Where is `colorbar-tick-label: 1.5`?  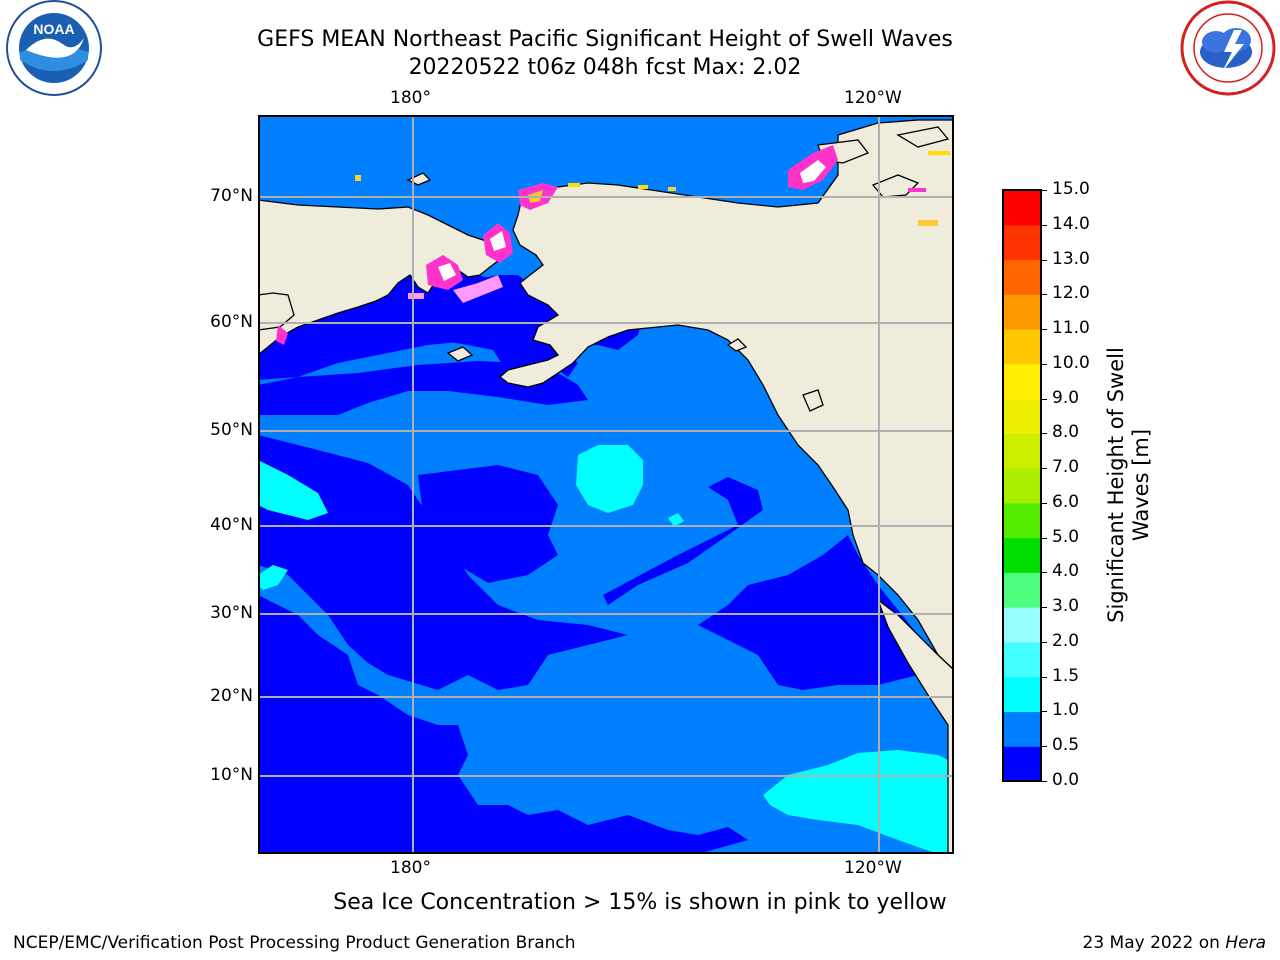 colorbar-tick-label: 1.5 is located at coordinates (1066, 675).